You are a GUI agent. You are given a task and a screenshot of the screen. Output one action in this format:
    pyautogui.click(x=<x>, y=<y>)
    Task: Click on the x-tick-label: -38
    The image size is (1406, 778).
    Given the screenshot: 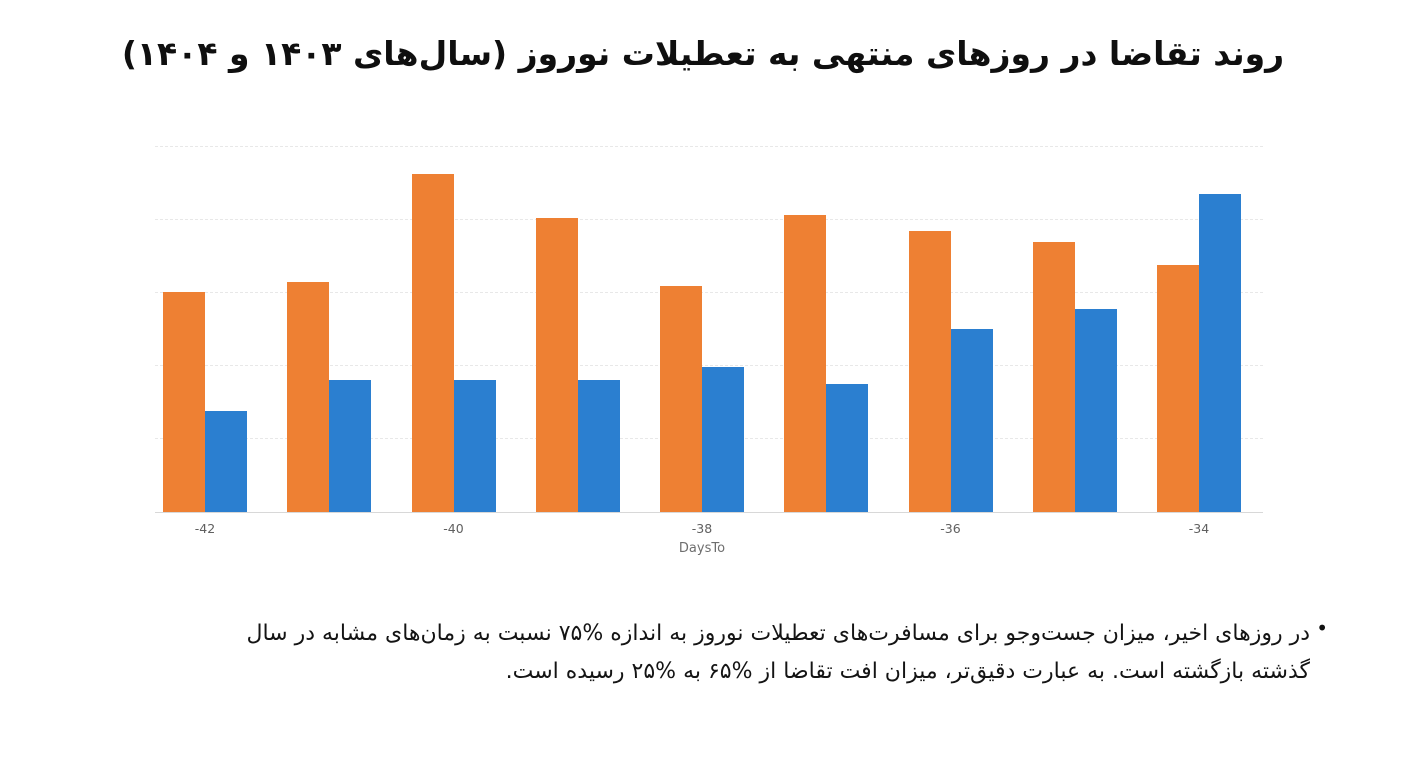 What is the action you would take?
    pyautogui.click(x=702, y=528)
    